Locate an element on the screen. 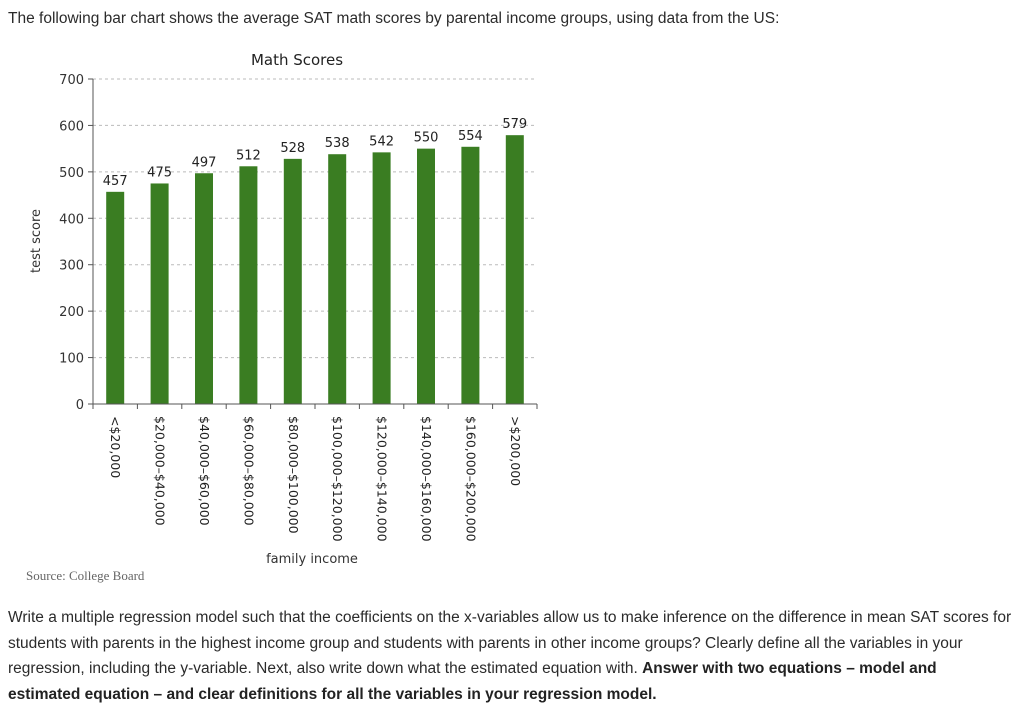  y-tick-label: 300 is located at coordinates (71, 266).